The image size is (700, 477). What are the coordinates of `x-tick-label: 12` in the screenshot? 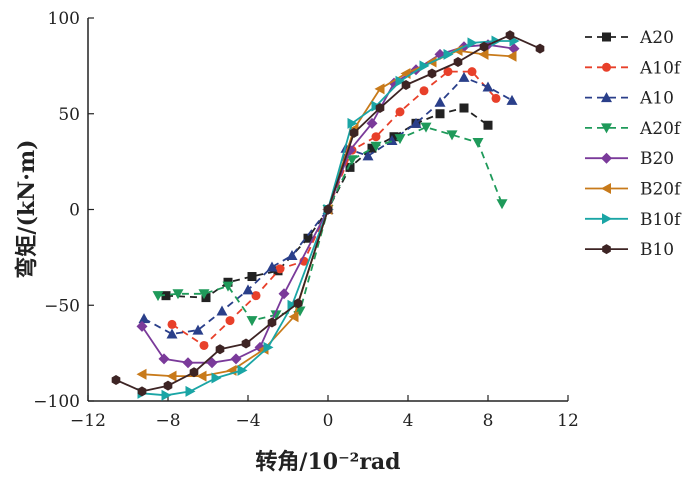 It's located at (568, 421).